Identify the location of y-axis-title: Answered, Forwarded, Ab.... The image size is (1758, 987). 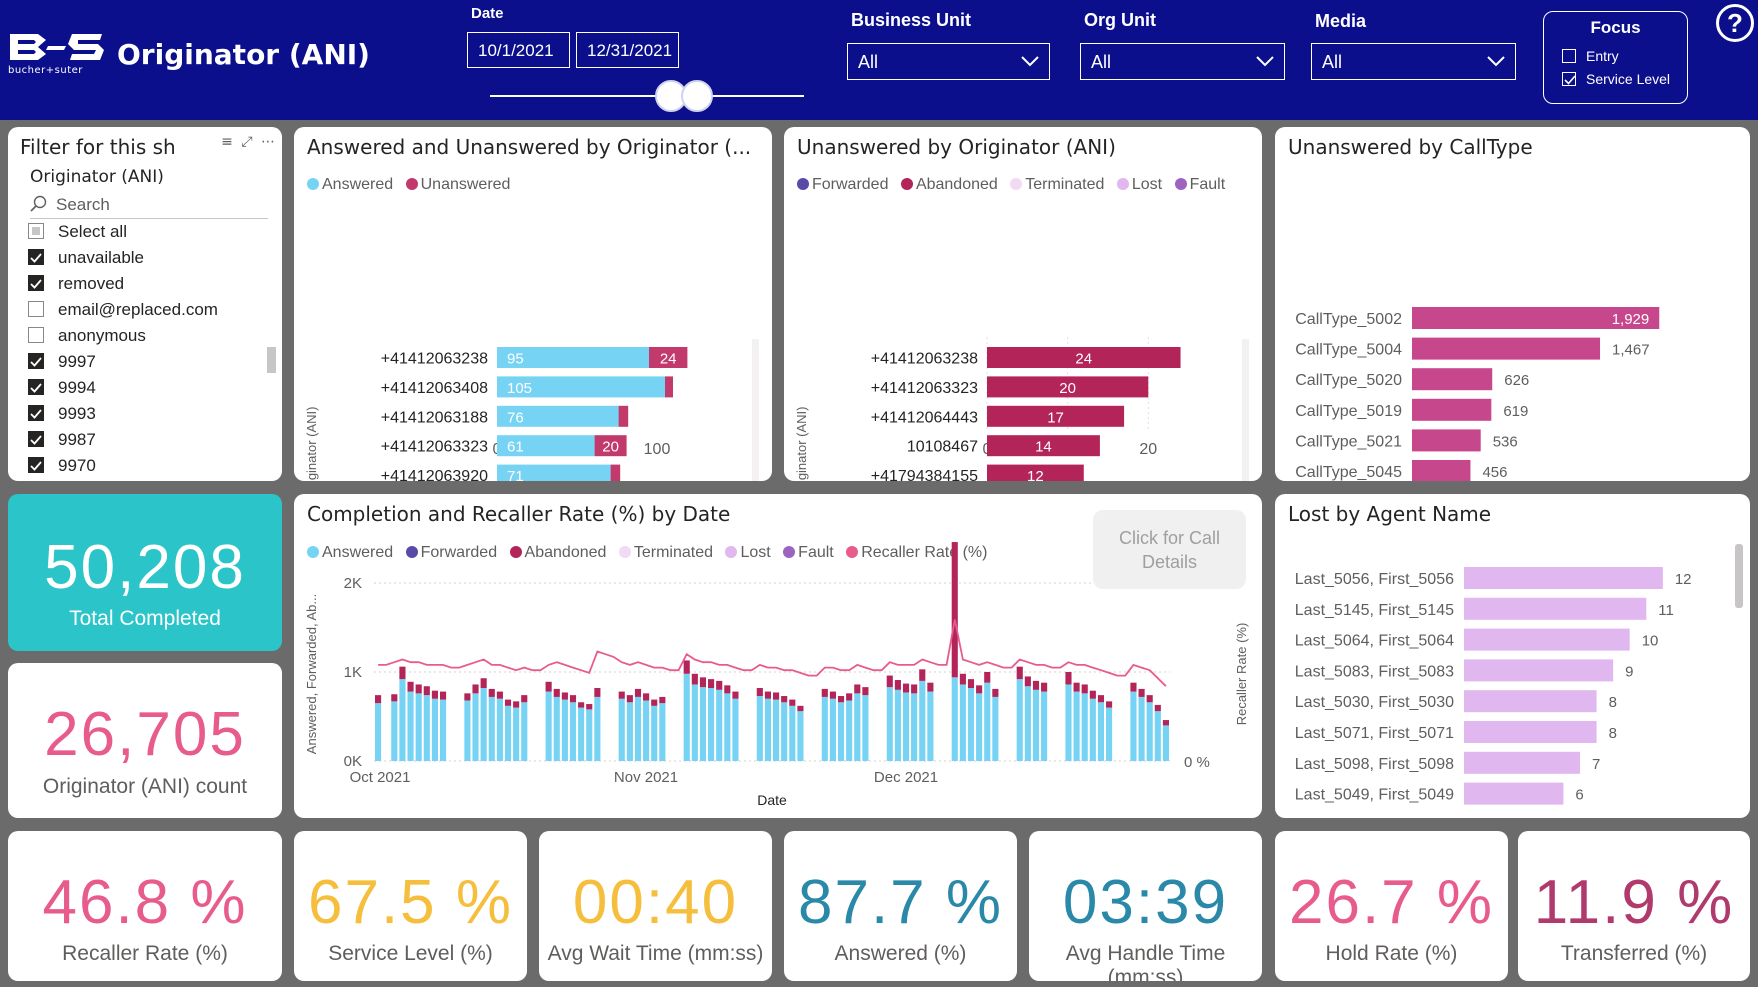
(311, 674).